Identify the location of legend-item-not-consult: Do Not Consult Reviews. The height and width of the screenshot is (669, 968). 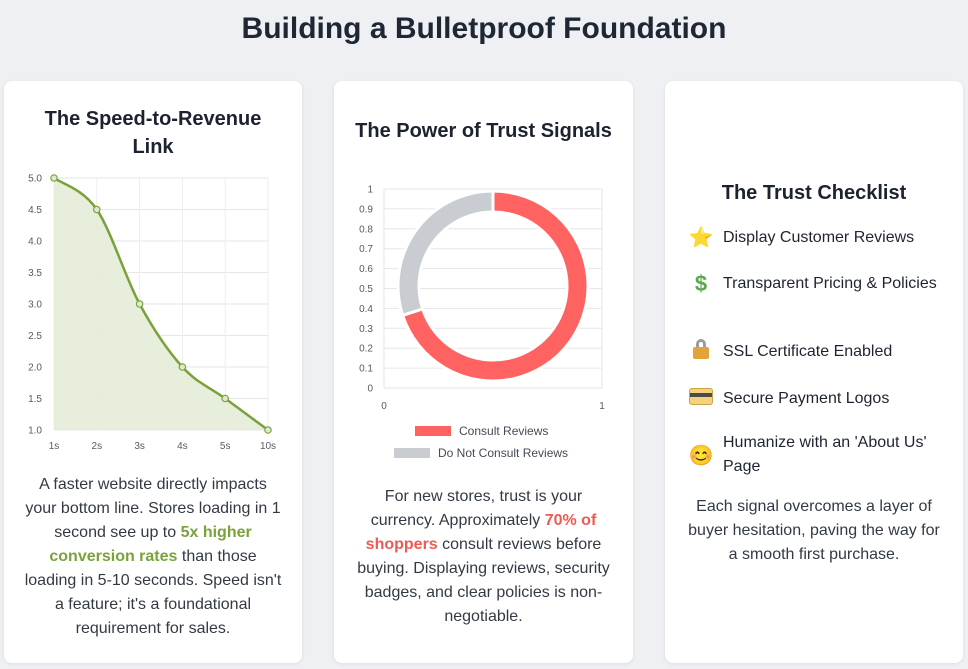
(481, 453).